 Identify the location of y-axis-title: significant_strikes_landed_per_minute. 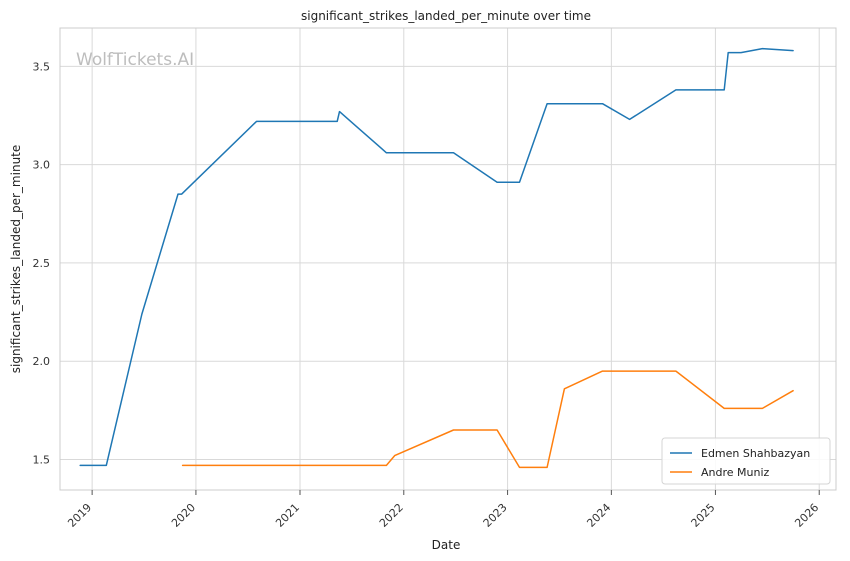
(16, 259).